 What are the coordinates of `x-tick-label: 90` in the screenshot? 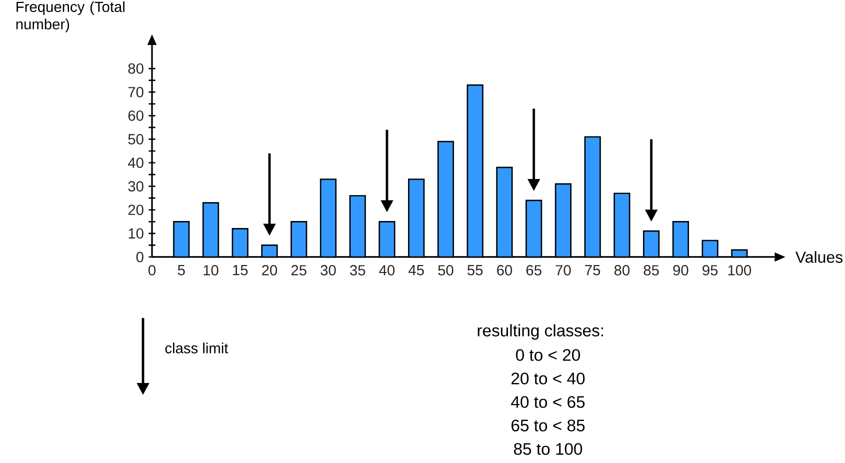 It's located at (680, 270).